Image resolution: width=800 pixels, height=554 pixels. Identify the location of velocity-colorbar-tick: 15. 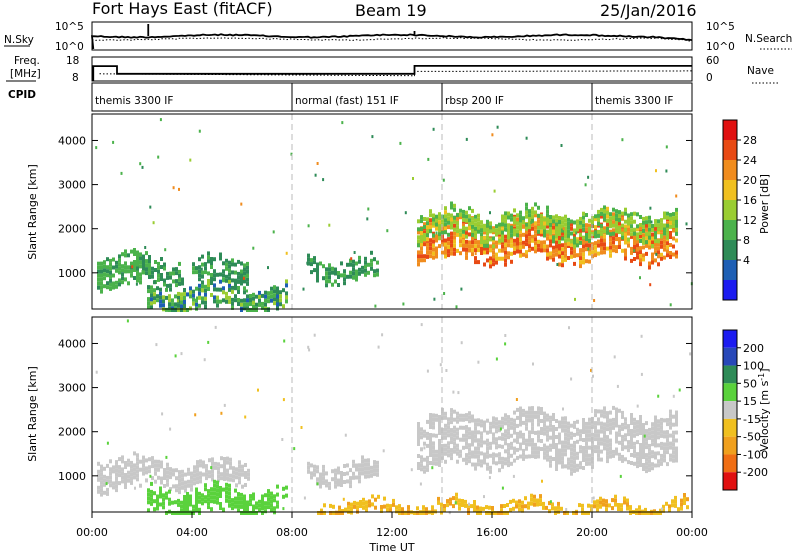
(750, 401).